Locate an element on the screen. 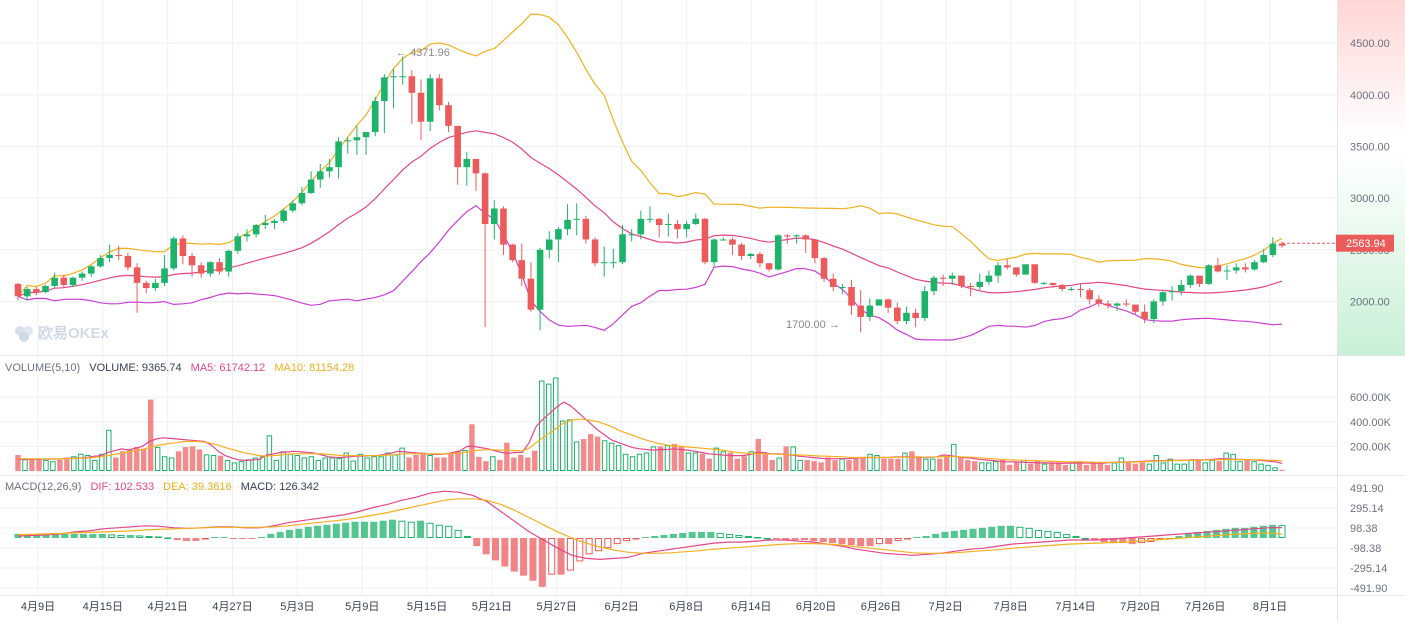  last-price-value: 2563.94 is located at coordinates (1366, 244).